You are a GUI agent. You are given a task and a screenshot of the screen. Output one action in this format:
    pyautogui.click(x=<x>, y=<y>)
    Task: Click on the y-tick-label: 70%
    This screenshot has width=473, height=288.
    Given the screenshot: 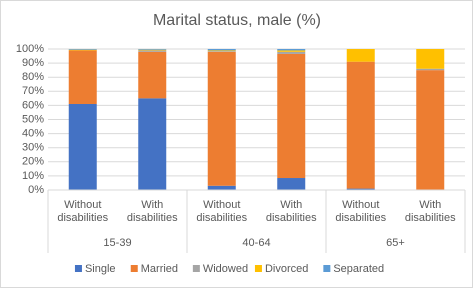 What is the action you would take?
    pyautogui.click(x=33, y=91)
    